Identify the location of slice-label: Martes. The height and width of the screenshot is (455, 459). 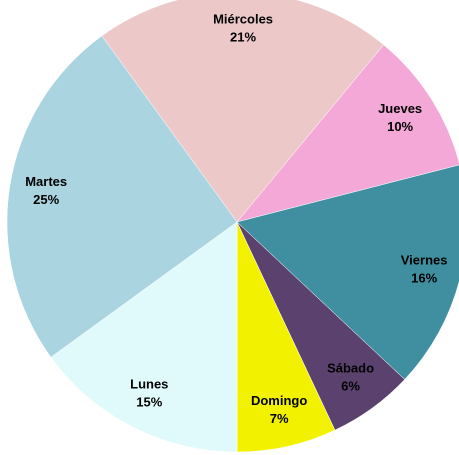
(46, 181).